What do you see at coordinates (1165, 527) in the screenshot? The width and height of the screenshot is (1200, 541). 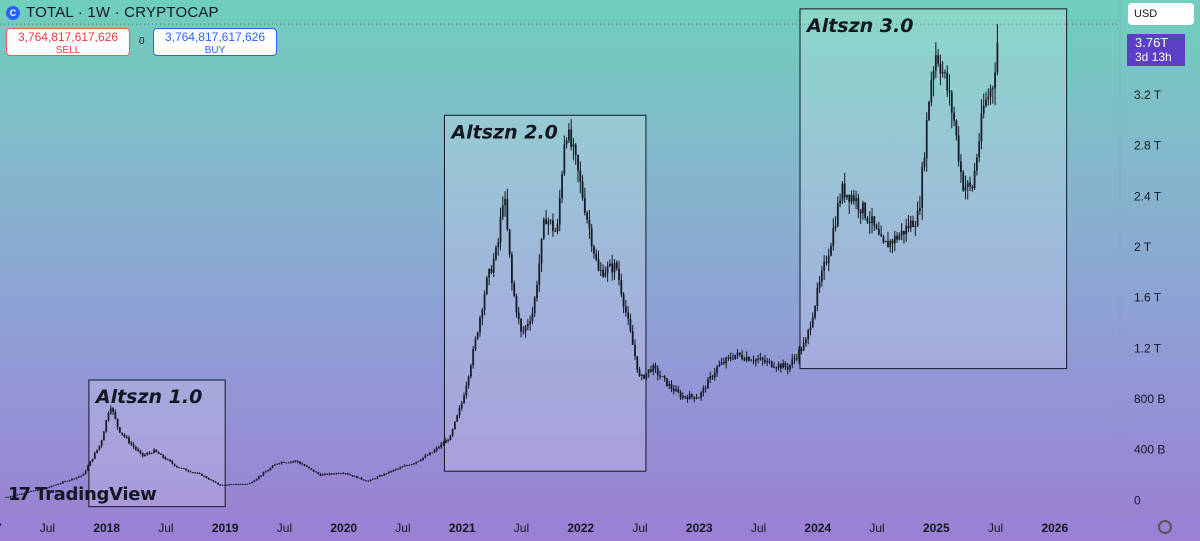 I see `gear-icon` at bounding box center [1165, 527].